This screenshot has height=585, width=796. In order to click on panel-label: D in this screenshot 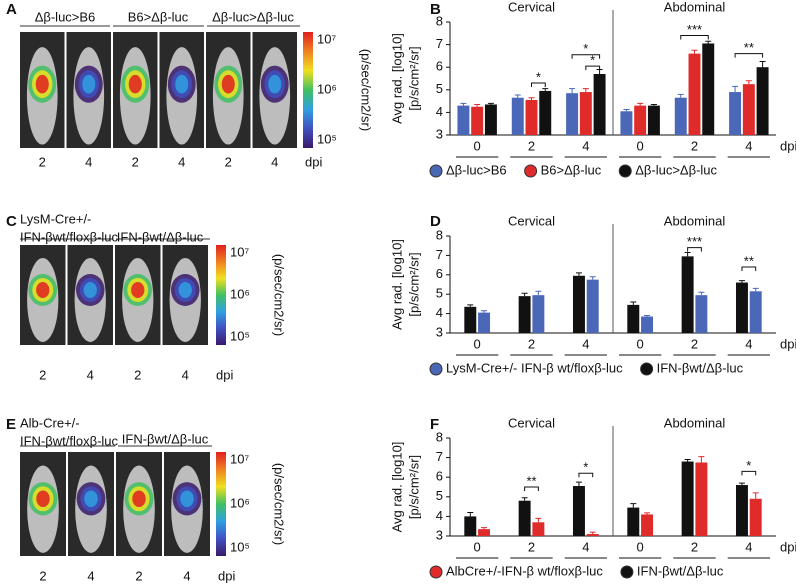, I will do `click(435, 221)`.